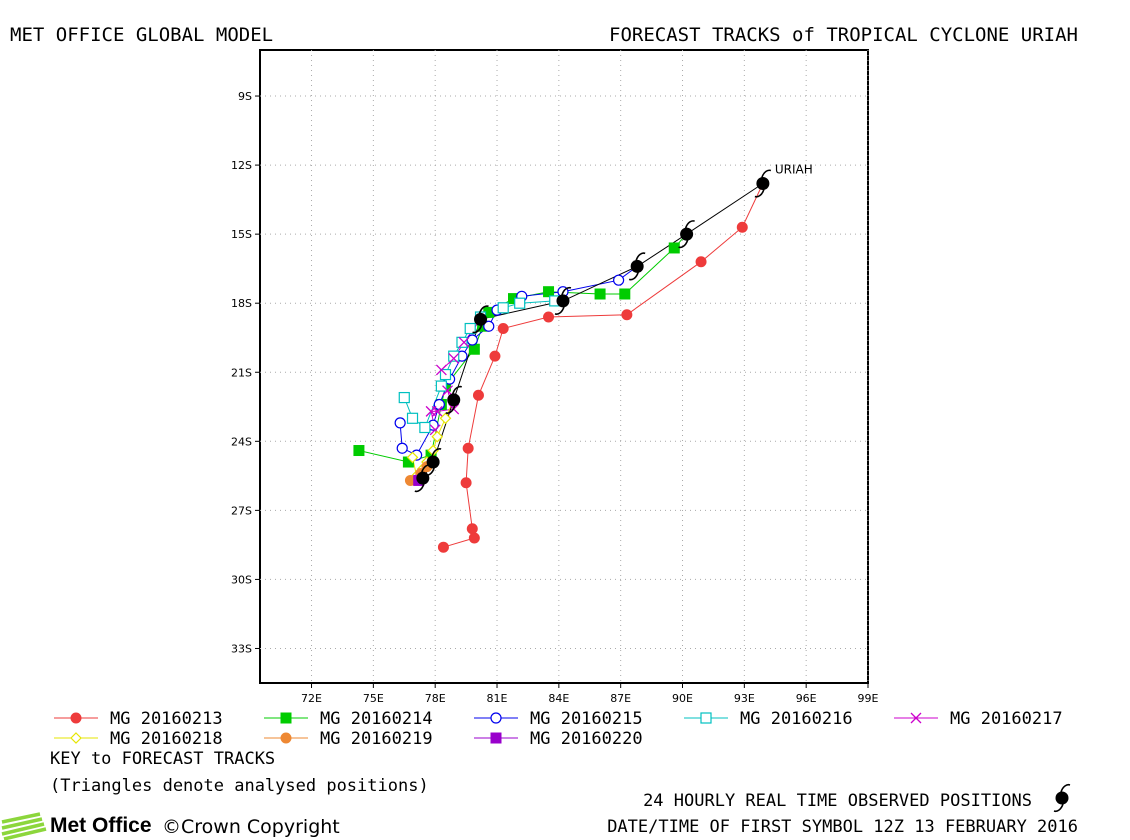  Describe the element at coordinates (245, 96) in the screenshot. I see `y-tick-label: 9S` at that location.